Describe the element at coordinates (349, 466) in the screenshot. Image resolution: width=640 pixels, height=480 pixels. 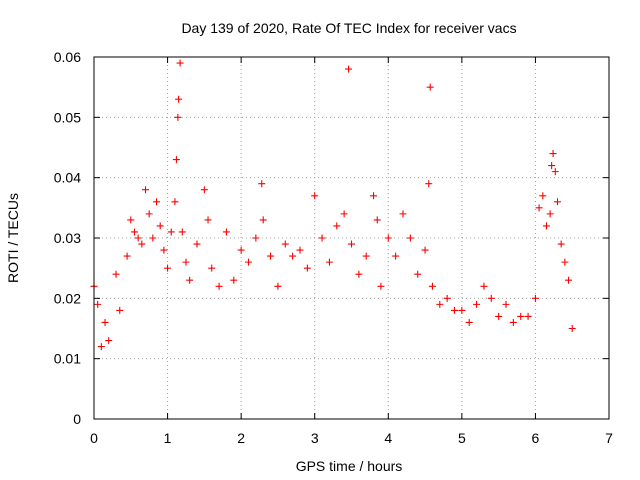
I see `x-axis-label: GPS time / hours` at that location.